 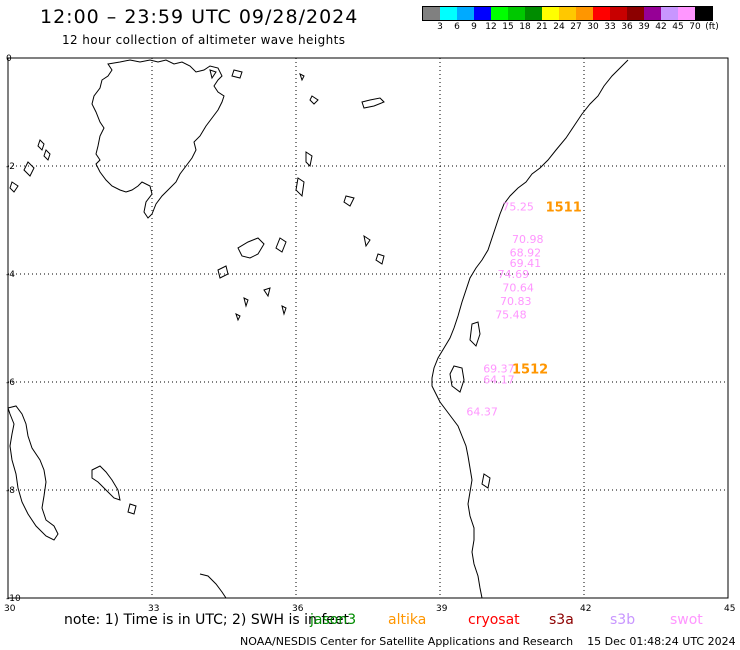 I want to click on wave-height-value: 75.25, so click(x=518, y=207).